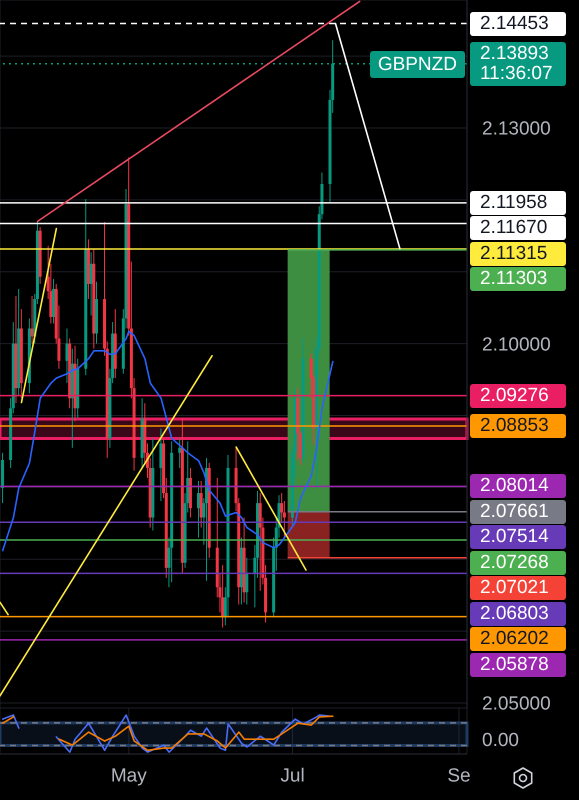 This screenshot has width=579, height=800. I want to click on text: 11:36:07, so click(516, 73).